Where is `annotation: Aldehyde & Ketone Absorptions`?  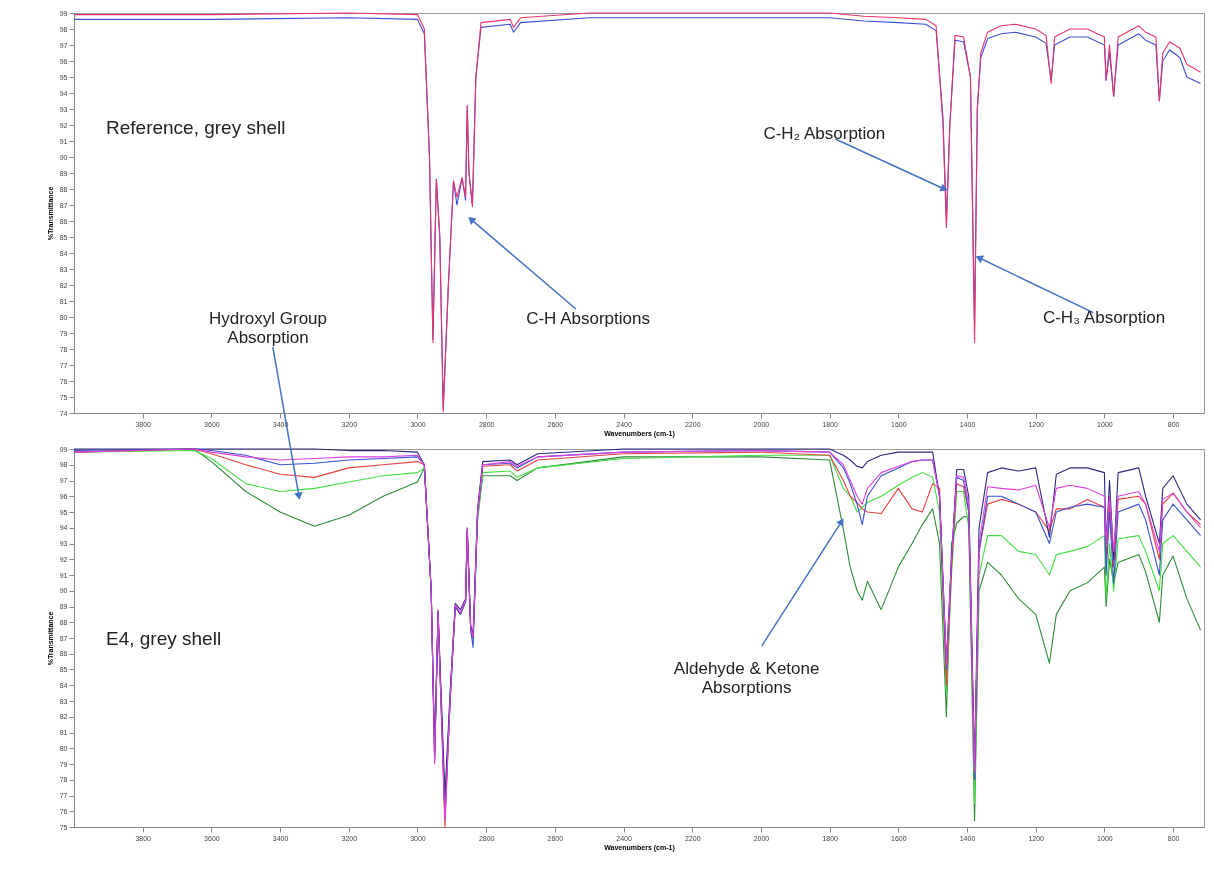 annotation: Aldehyde & Ketone Absorptions is located at coordinates (746, 678).